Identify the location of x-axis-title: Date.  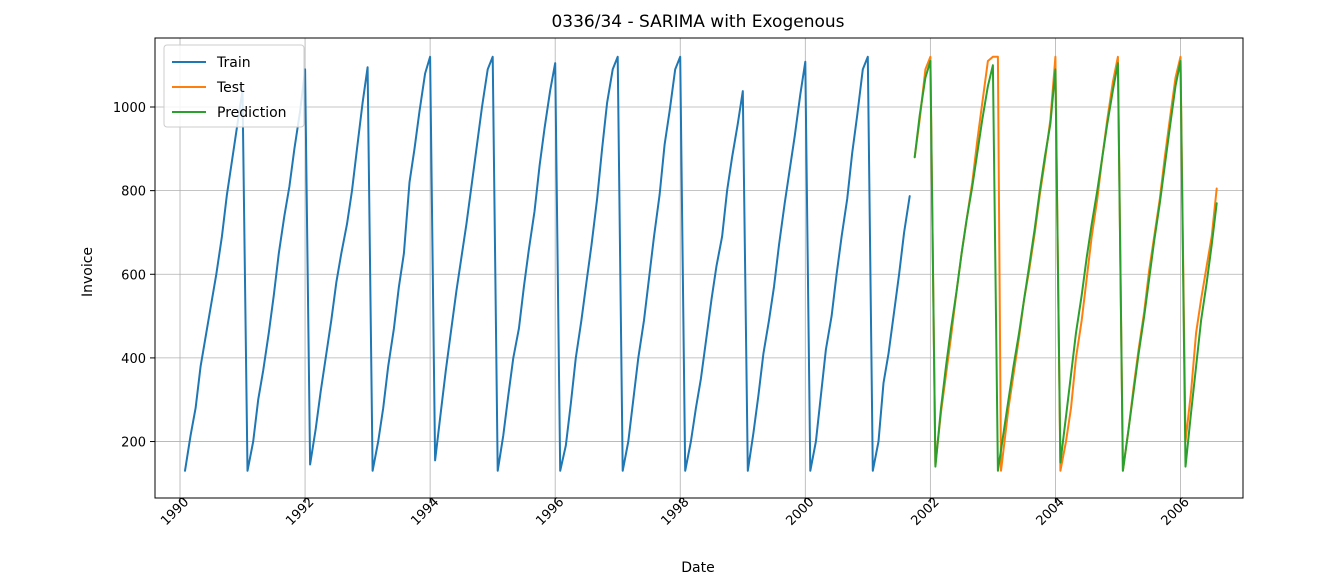
(697, 568).